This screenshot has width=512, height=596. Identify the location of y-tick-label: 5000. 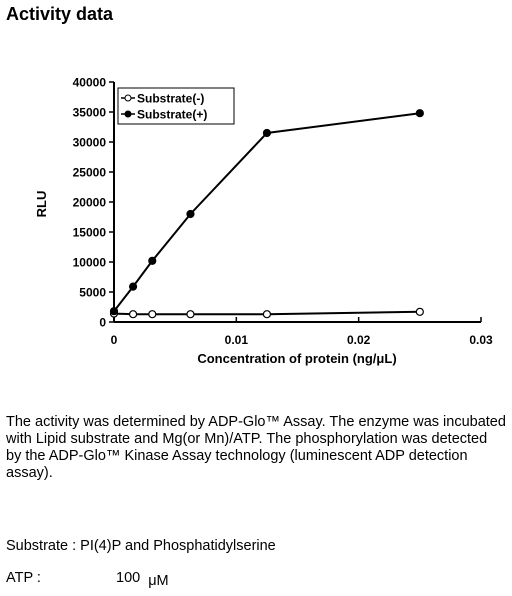
(92, 293).